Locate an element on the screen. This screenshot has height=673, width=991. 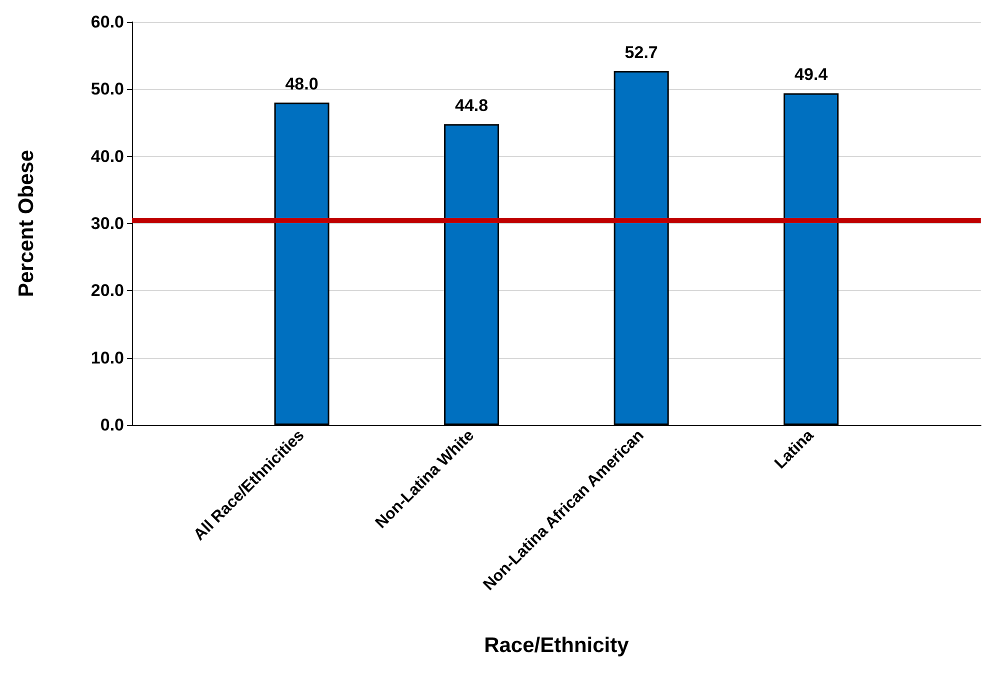
y-tick-label: 20.0 is located at coordinates (107, 290).